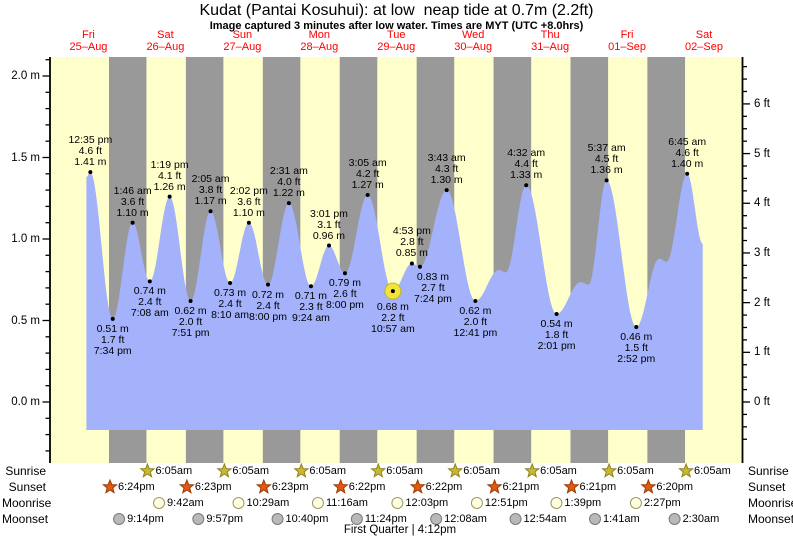  Describe the element at coordinates (25, 471) in the screenshot. I see `sunrise-row-label-left: Sunrise` at that location.